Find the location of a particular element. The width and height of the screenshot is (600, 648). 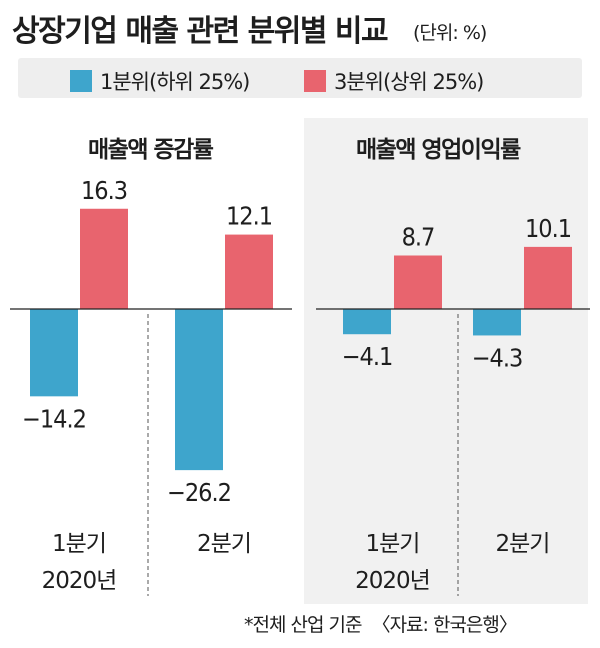

bar-sales-growth-q2-s2 is located at coordinates (249, 271).